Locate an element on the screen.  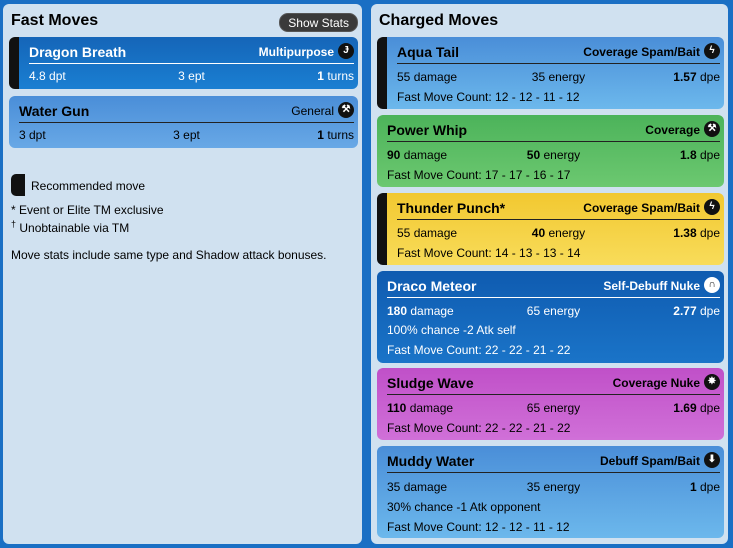
dpe-value: 2.77 dpe is located at coordinates (696, 311).